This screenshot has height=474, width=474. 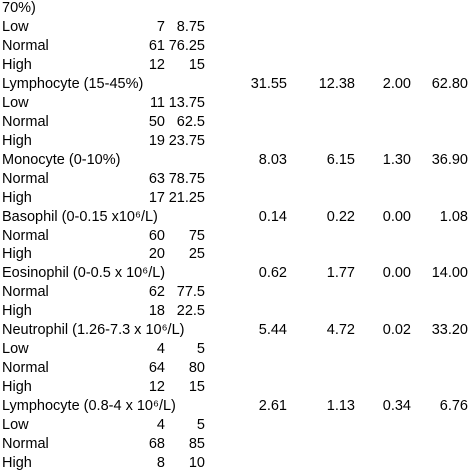 I want to click on cell-value: 76.25, so click(x=186, y=45).